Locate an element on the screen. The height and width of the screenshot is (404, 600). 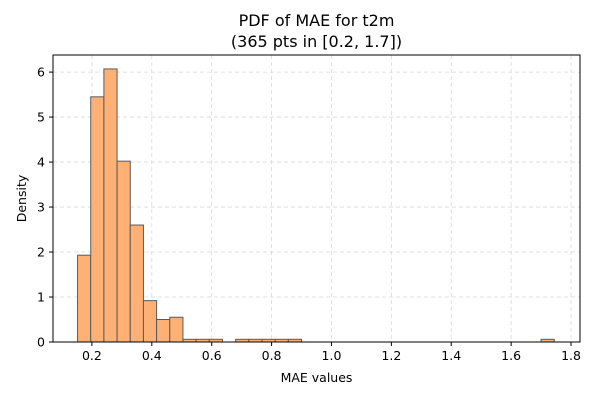
y-tick-label: 3 is located at coordinates (41, 207).